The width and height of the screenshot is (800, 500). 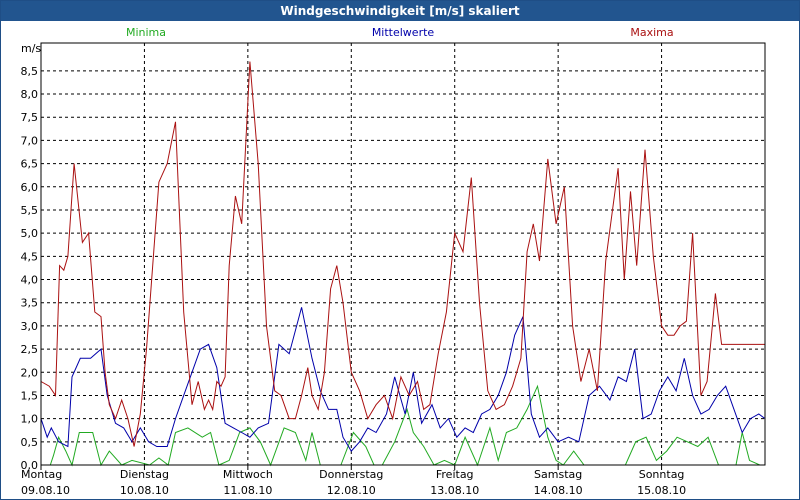 I want to click on y-tick-label: 7,5, so click(x=30, y=117).